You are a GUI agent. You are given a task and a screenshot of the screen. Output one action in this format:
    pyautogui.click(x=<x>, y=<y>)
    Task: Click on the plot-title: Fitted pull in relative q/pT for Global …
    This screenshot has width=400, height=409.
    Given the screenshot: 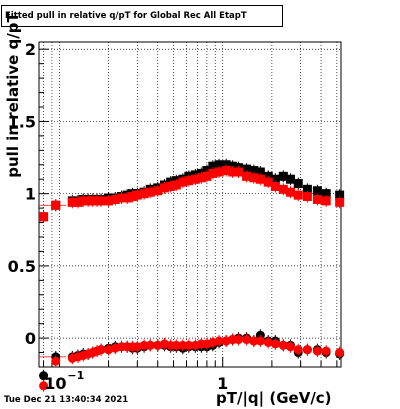 What is the action you would take?
    pyautogui.click(x=142, y=16)
    